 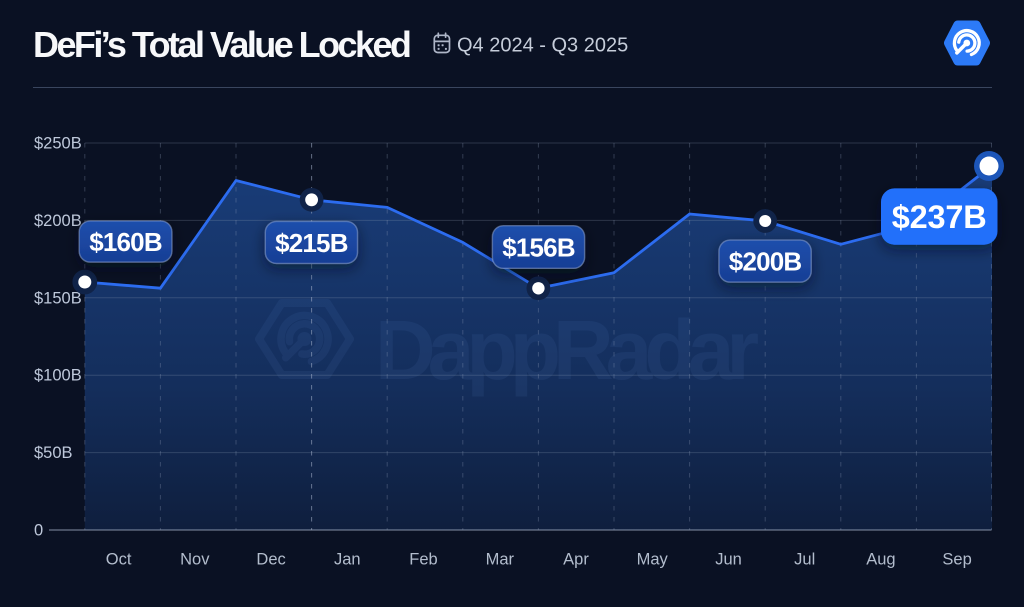 I want to click on svg-text: $50B, so click(x=53, y=453).